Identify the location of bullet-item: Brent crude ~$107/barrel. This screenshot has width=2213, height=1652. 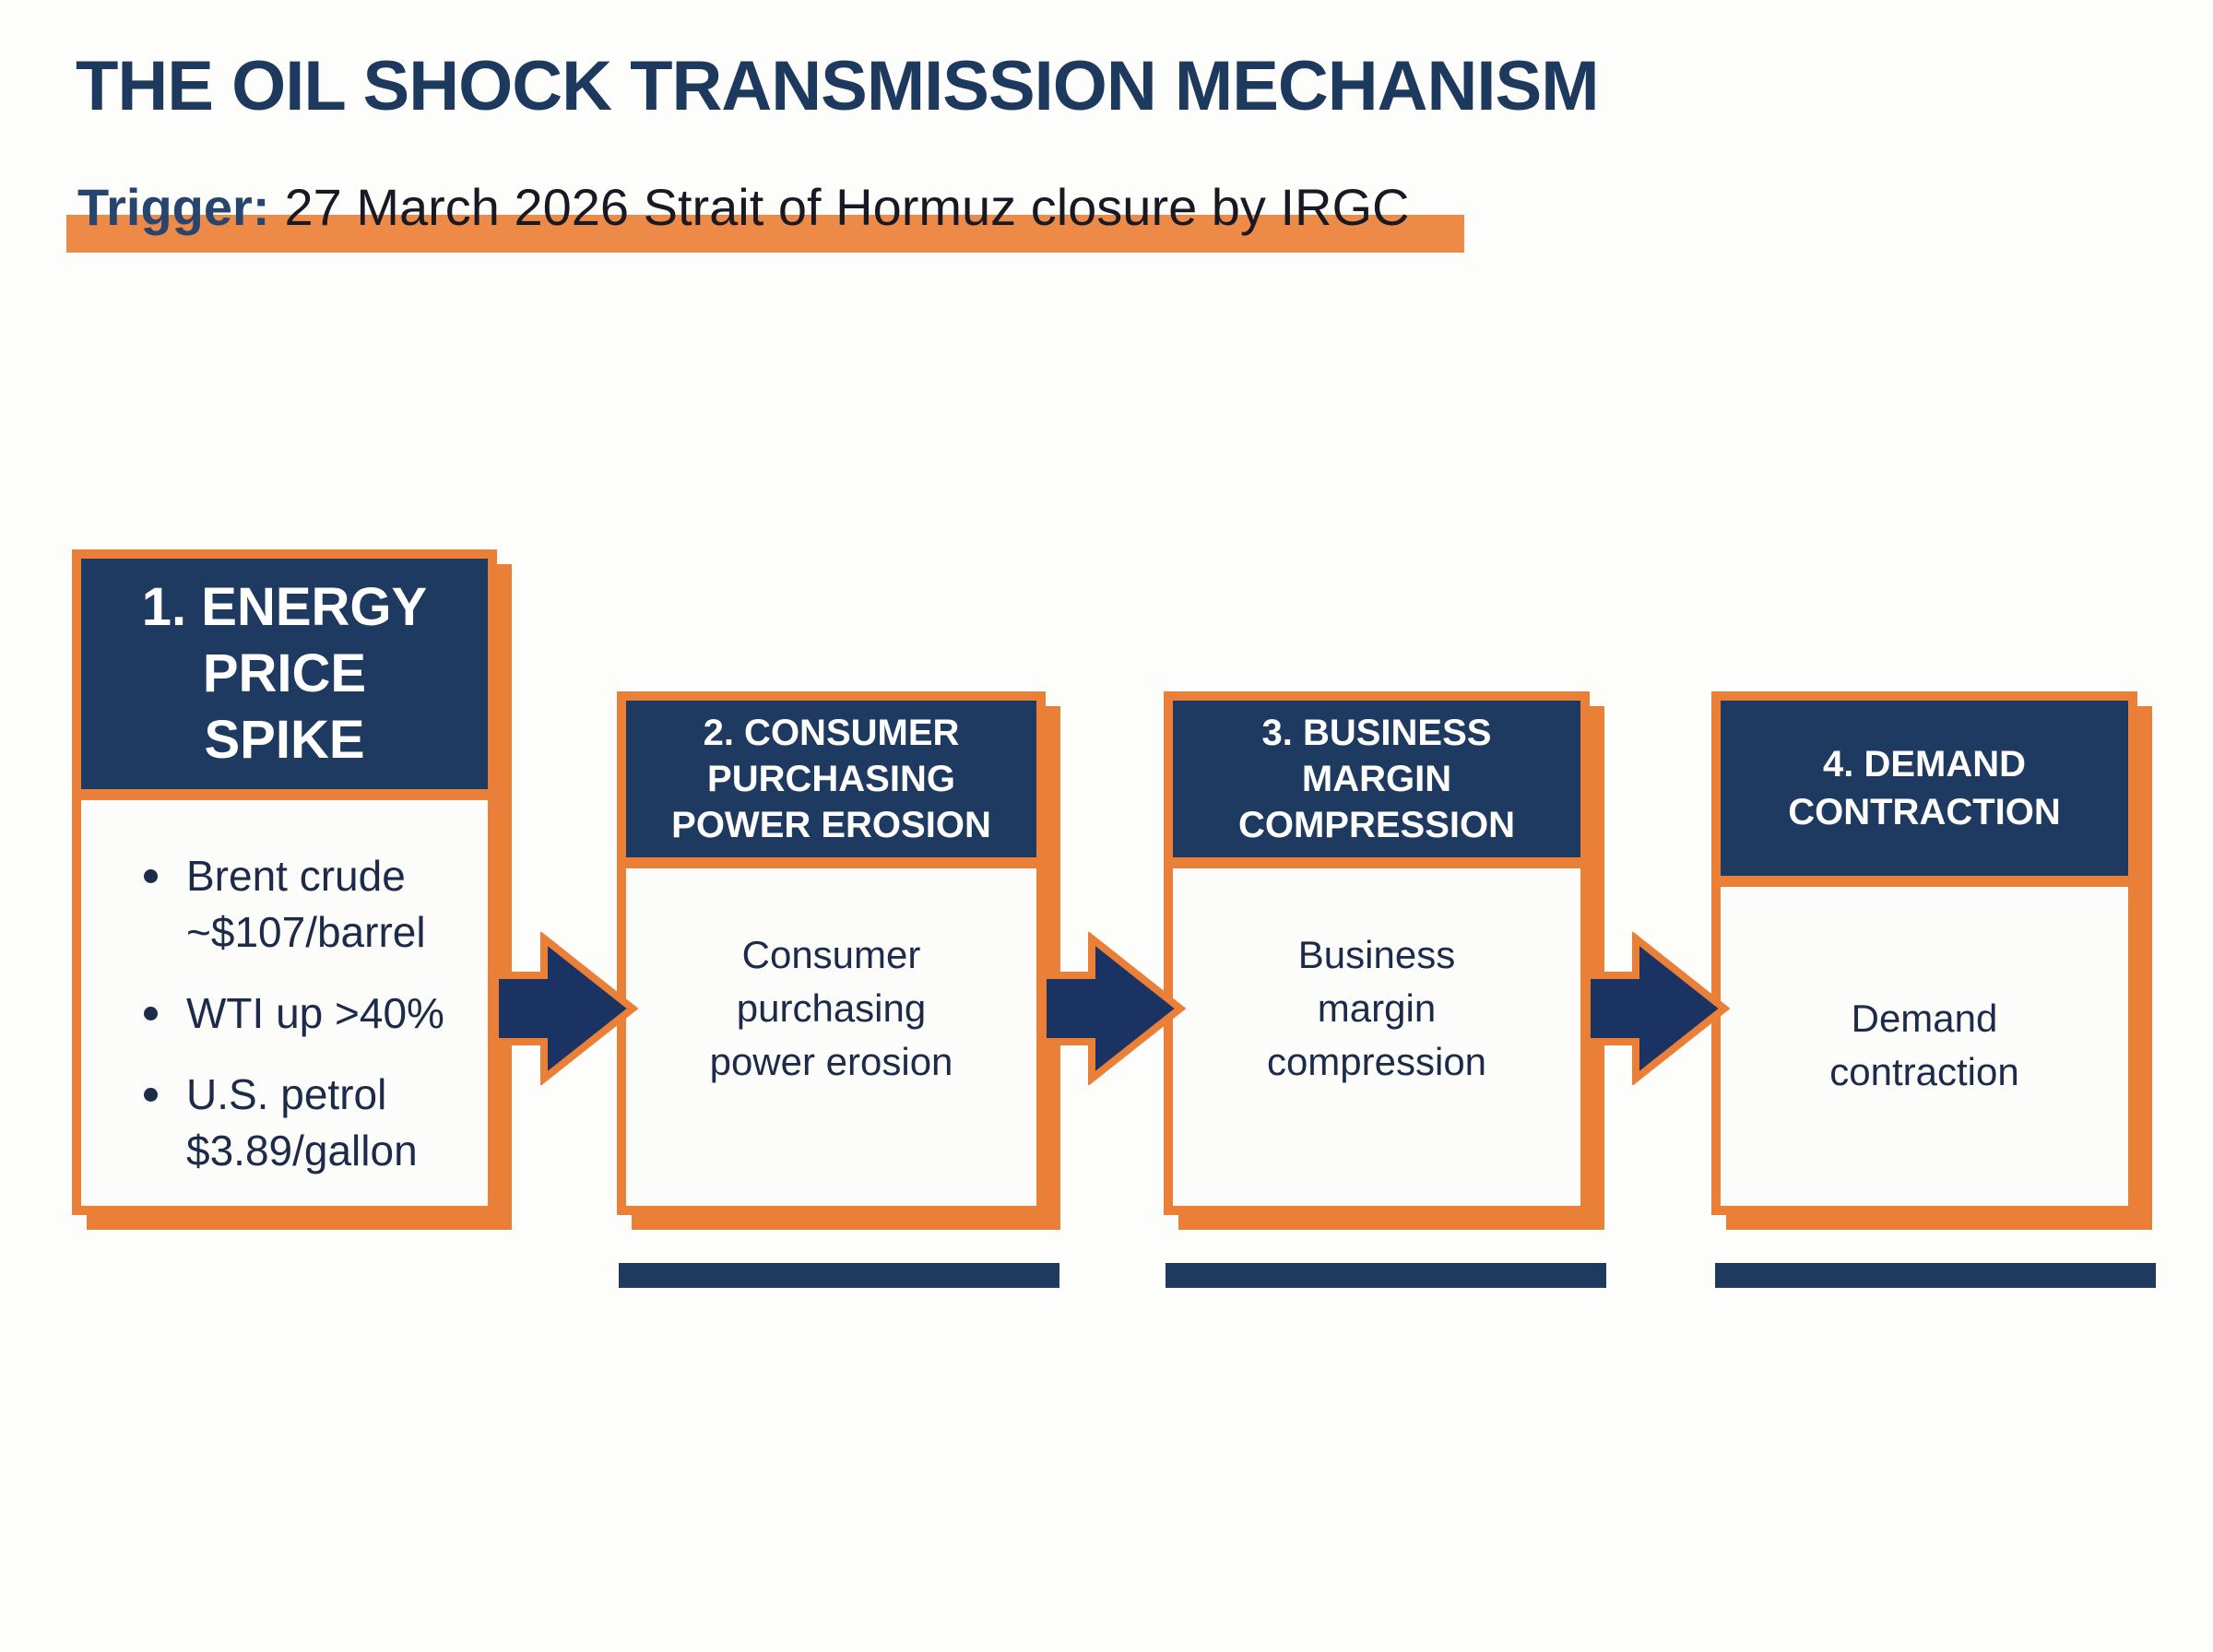
(306, 904).